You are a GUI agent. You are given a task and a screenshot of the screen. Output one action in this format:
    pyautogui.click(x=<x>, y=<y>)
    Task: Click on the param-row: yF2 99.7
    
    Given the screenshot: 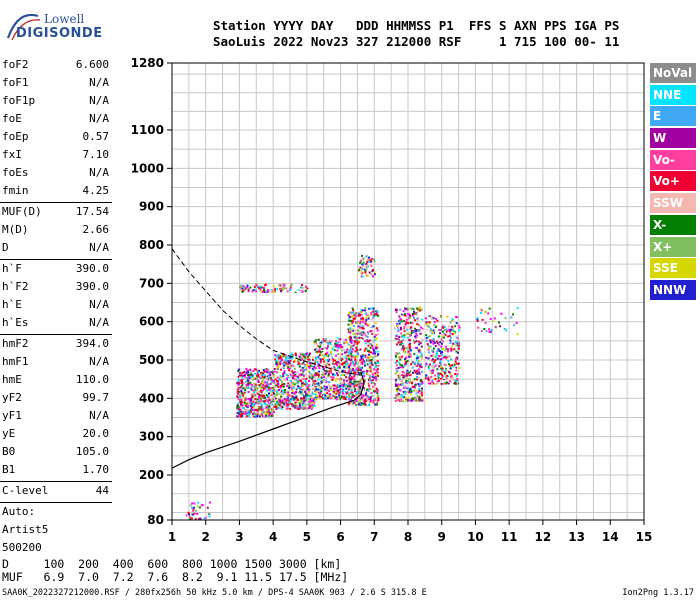 What is the action you would take?
    pyautogui.click(x=56, y=398)
    